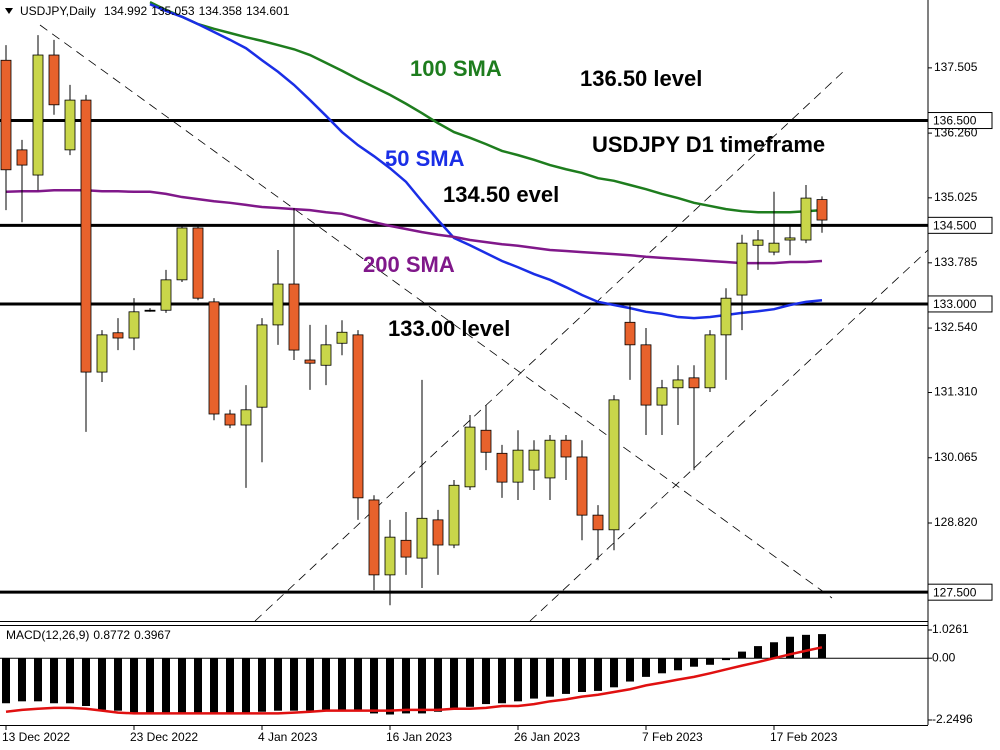 The image size is (1000, 750). Describe the element at coordinates (955, 226) in the screenshot. I see `level-label: 134.500` at that location.